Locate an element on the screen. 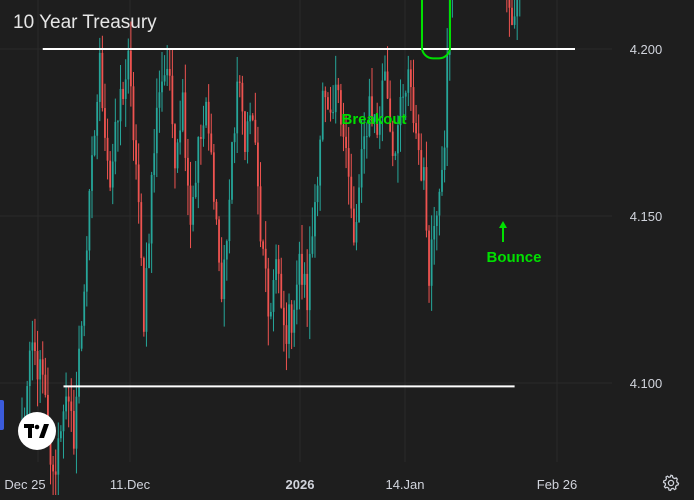 The width and height of the screenshot is (694, 500). x-axis: Dec 25 11.Dec 2026 14.Jan Feb 26 is located at coordinates (290, 484).